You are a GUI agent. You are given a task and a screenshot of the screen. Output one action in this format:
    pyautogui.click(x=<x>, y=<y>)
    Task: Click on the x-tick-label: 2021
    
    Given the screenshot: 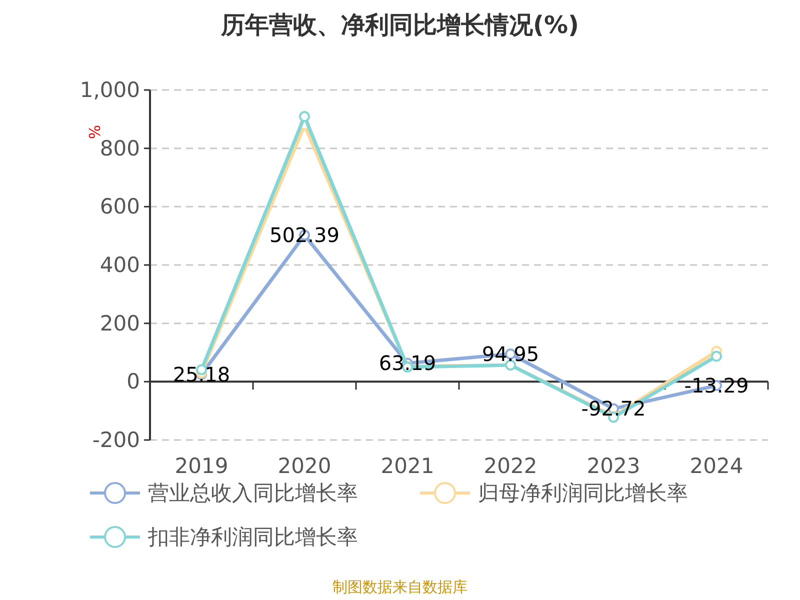 What is the action you would take?
    pyautogui.click(x=407, y=466)
    